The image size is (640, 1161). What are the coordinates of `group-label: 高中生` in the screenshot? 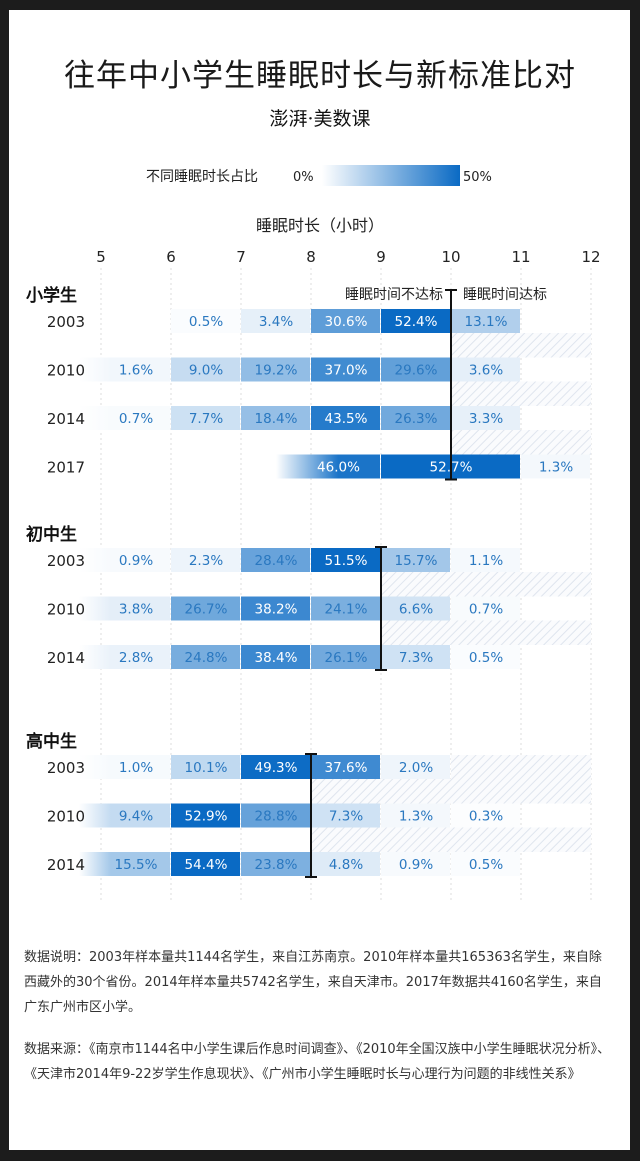 It's located at (51, 741).